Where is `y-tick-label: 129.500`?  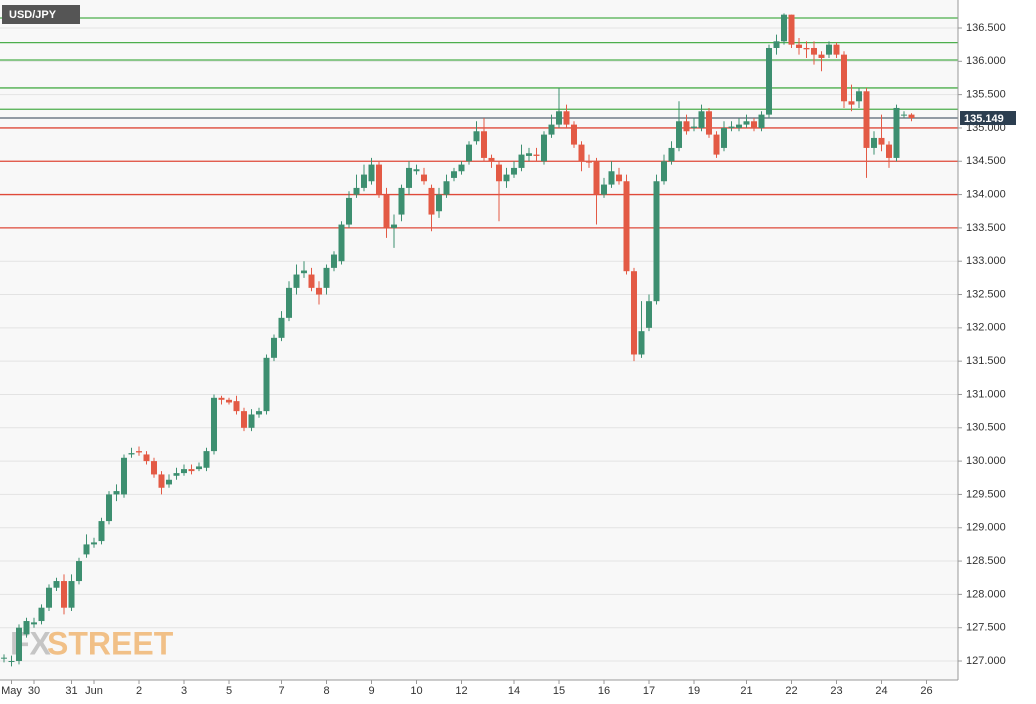 y-tick-label: 129.500 is located at coordinates (986, 494).